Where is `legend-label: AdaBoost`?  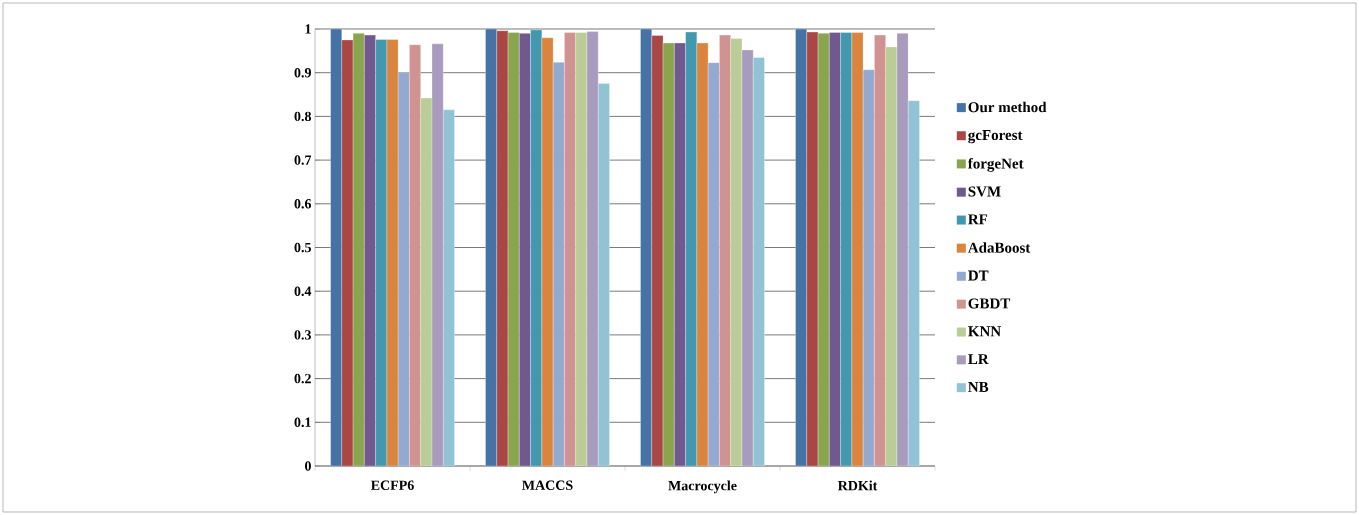
legend-label: AdaBoost is located at coordinates (999, 247).